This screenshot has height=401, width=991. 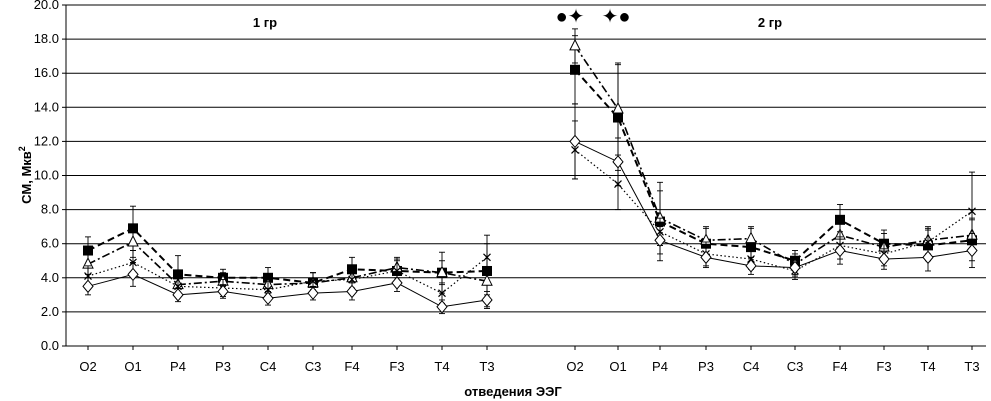 What do you see at coordinates (46, 38) in the screenshot?
I see `y-tick-label: 18.0` at bounding box center [46, 38].